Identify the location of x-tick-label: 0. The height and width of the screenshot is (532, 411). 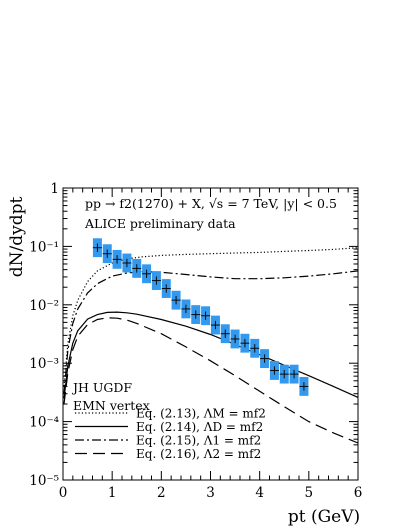
(63, 493).